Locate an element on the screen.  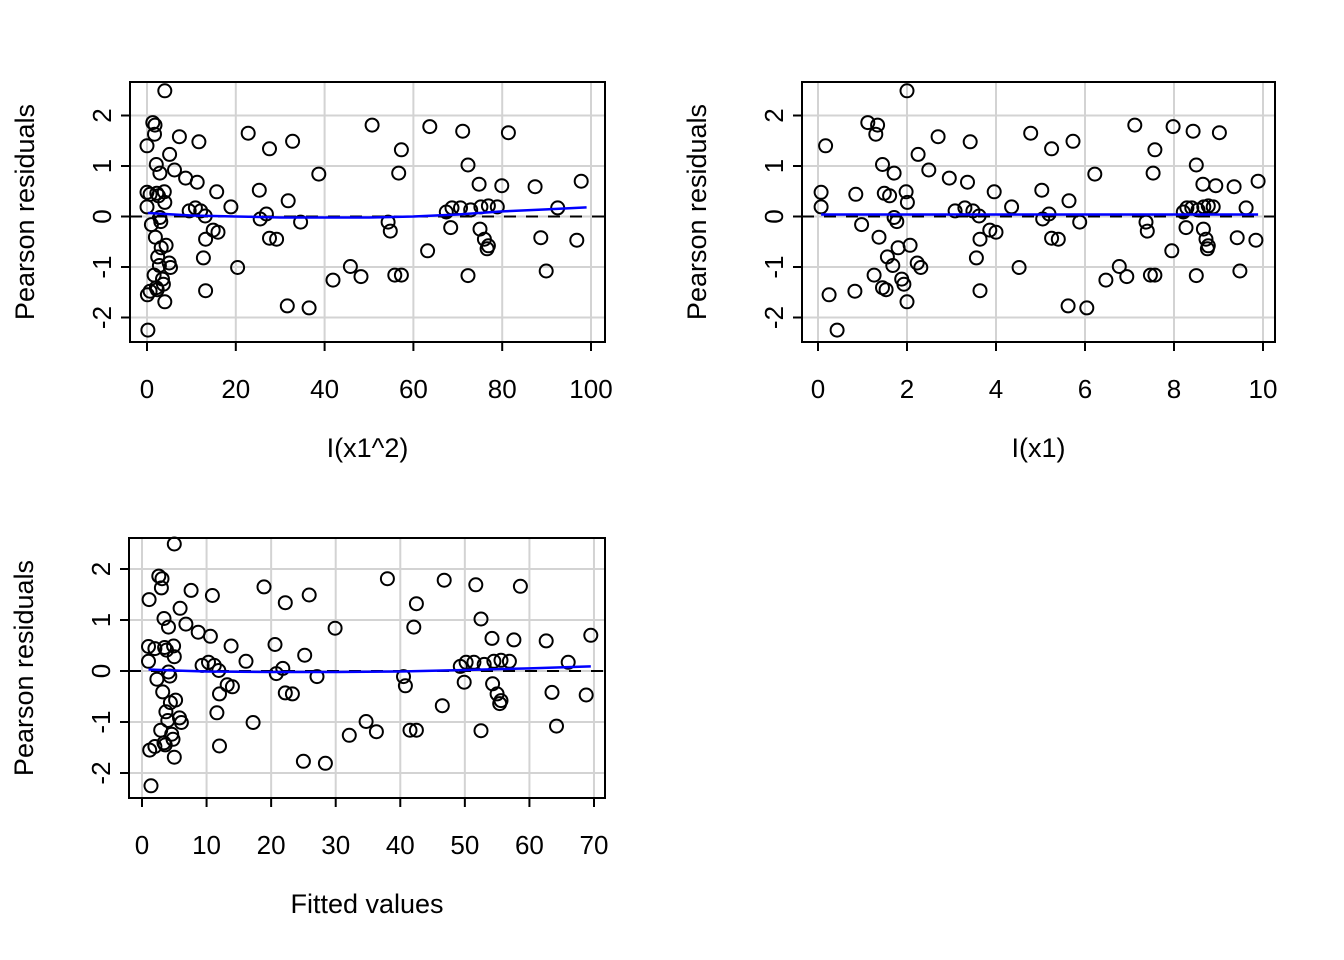
y-tick-label: 2 is located at coordinates (774, 115).